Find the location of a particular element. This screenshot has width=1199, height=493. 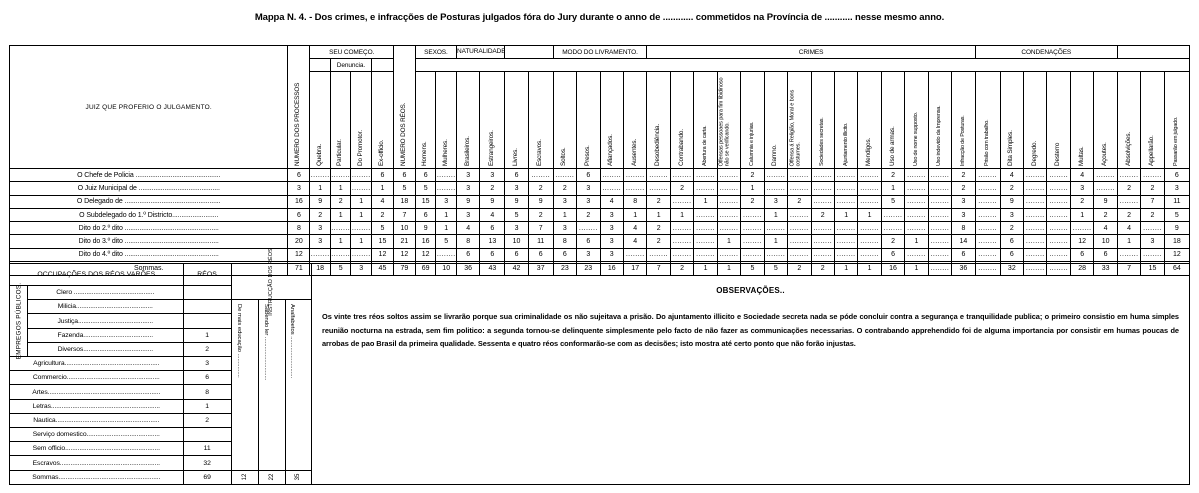

cell-homens: 12 is located at coordinates (425, 255).